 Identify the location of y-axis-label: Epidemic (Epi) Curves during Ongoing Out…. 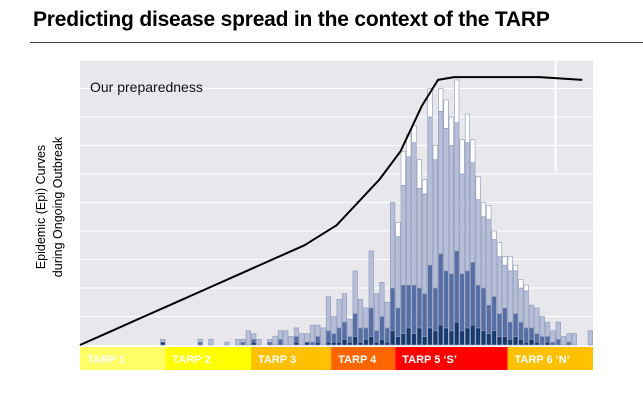
(45, 207).